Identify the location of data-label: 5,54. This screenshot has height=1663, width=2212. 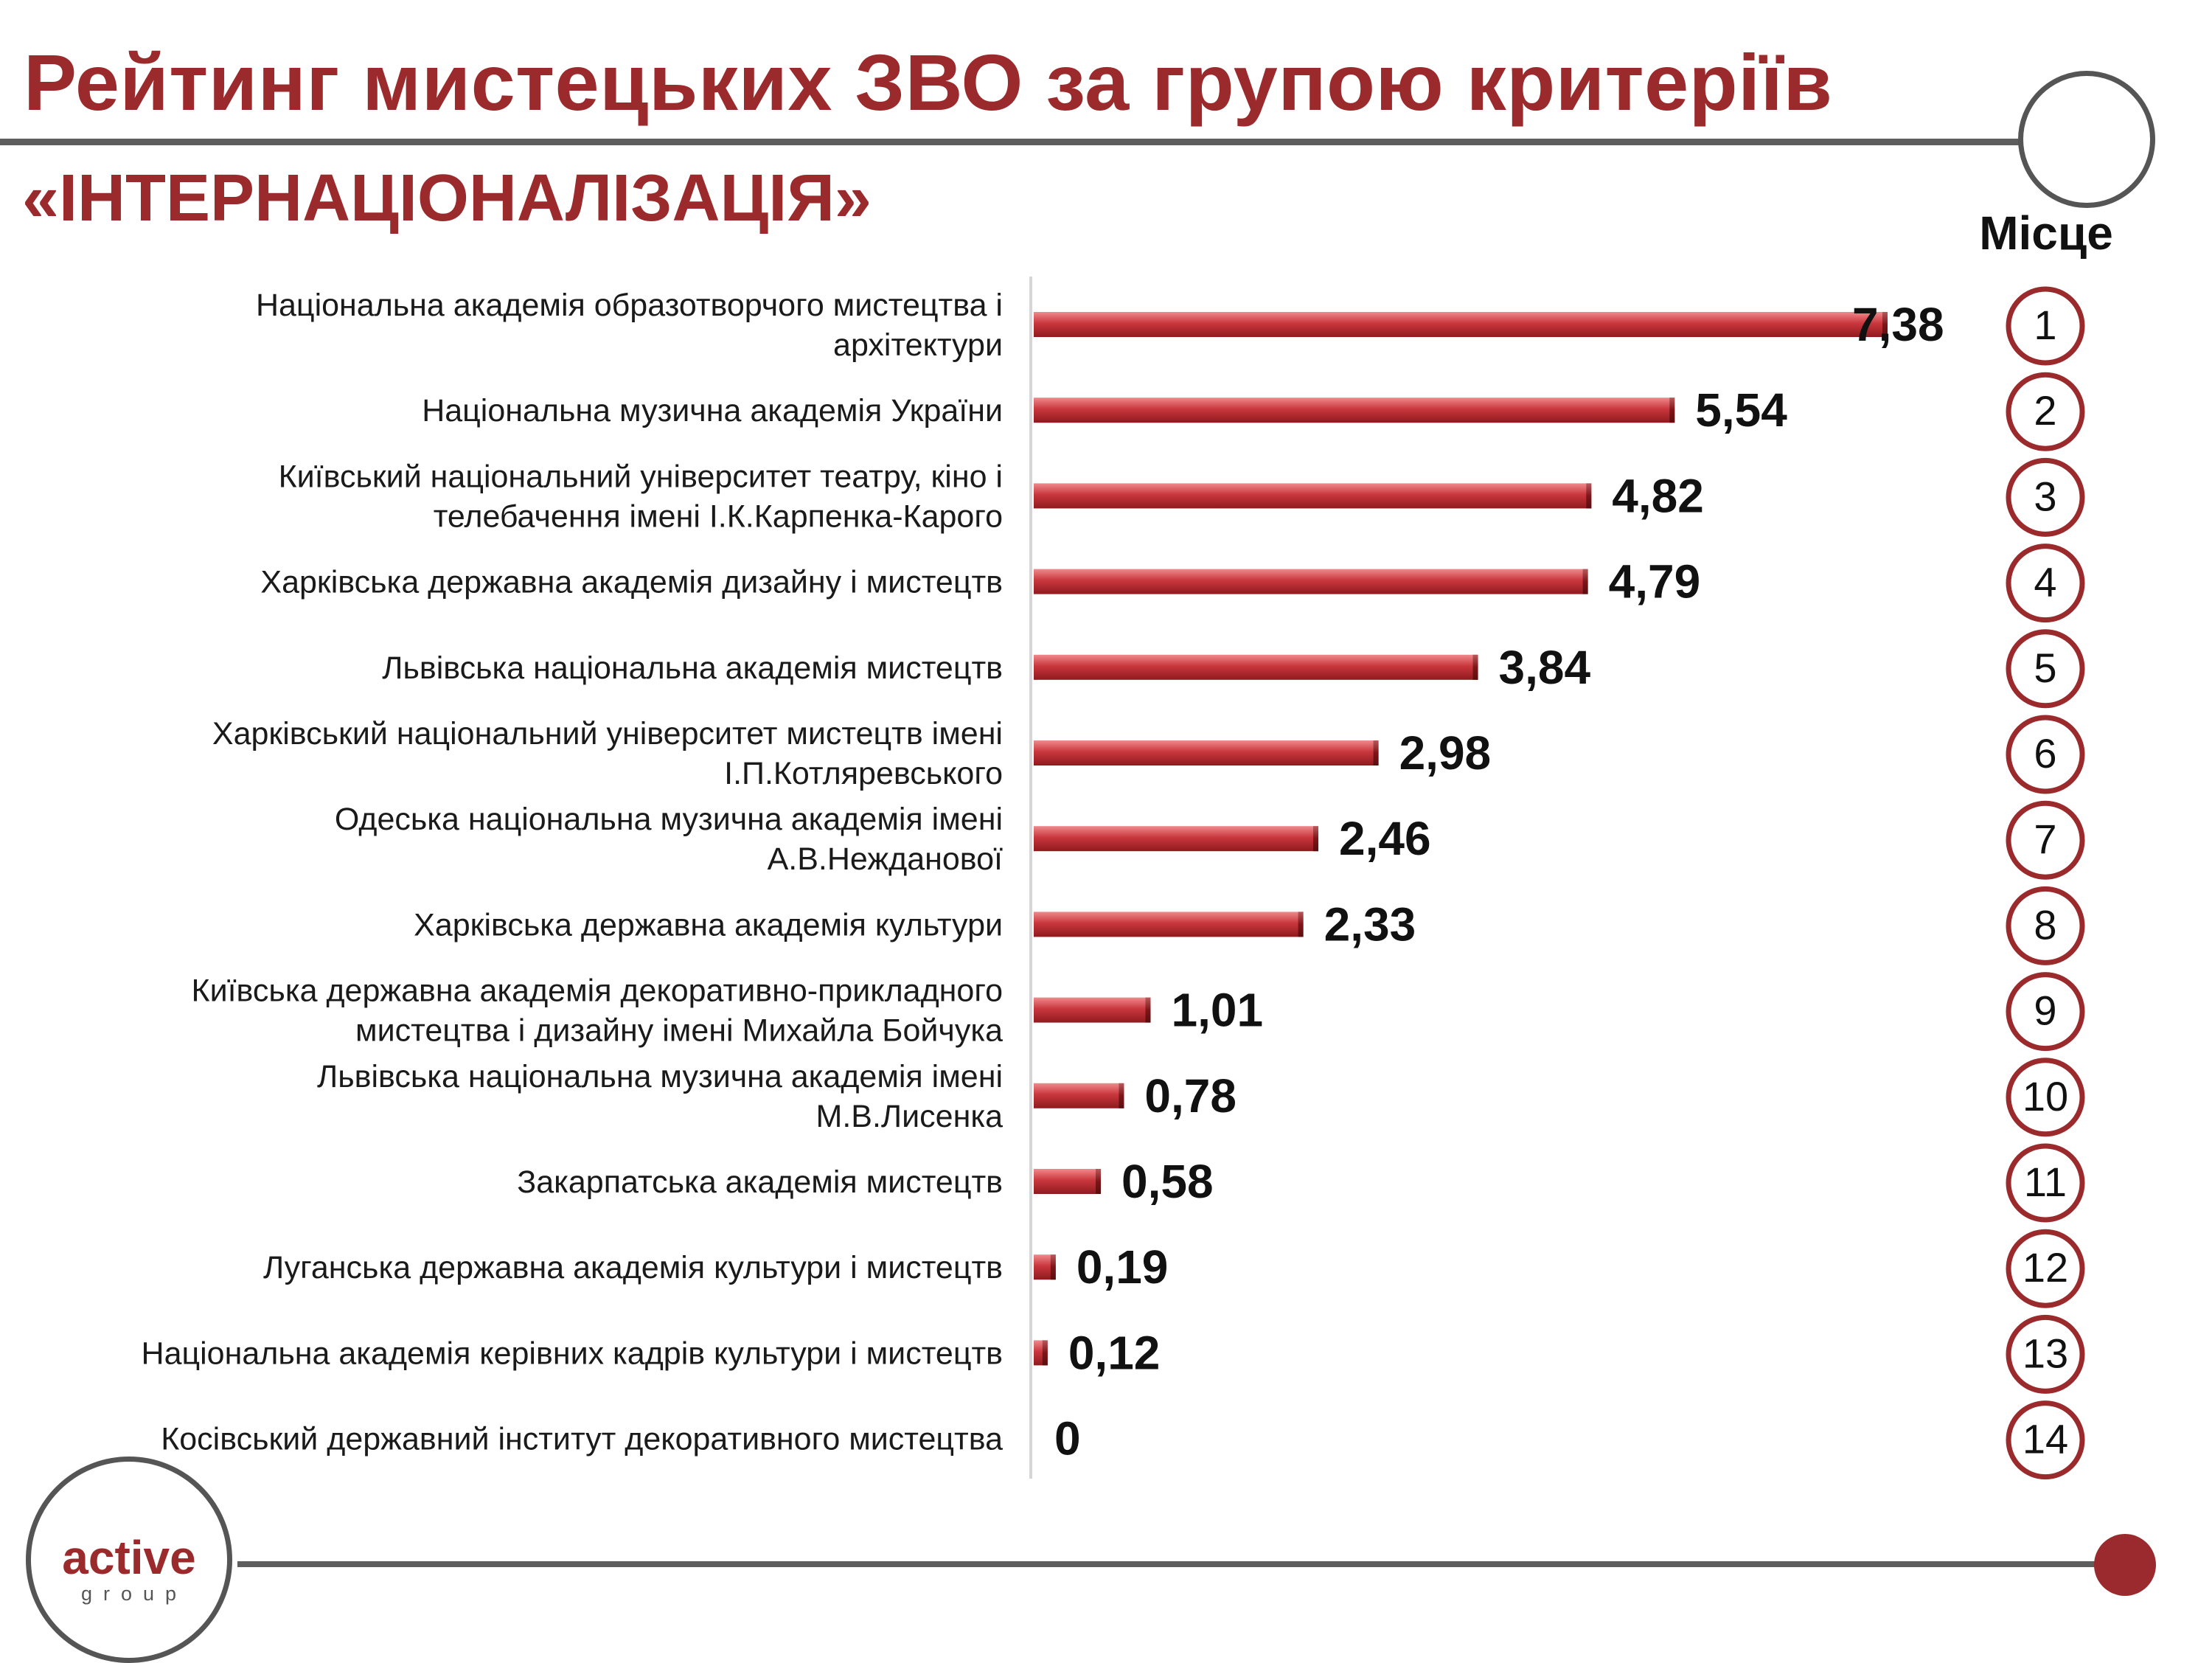
(1741, 410).